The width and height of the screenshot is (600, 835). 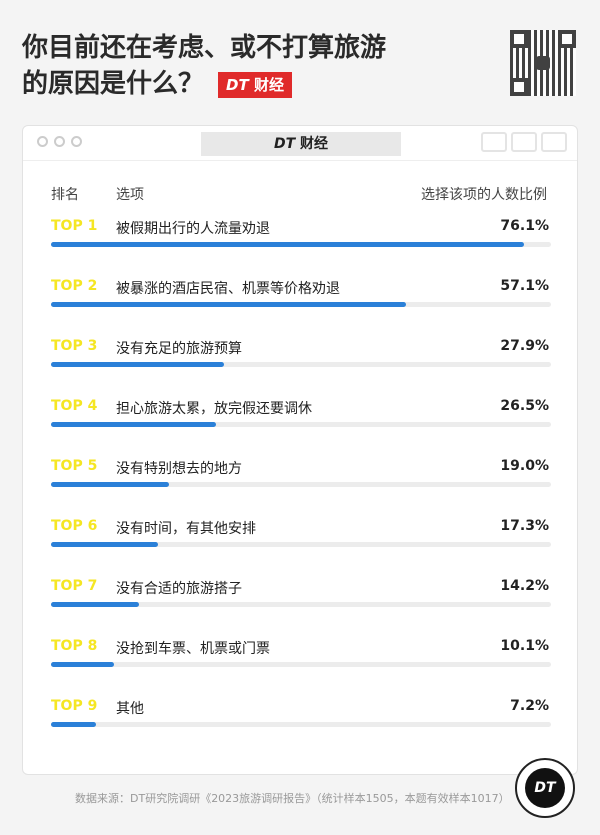 What do you see at coordinates (543, 63) in the screenshot?
I see `qr-code-icon` at bounding box center [543, 63].